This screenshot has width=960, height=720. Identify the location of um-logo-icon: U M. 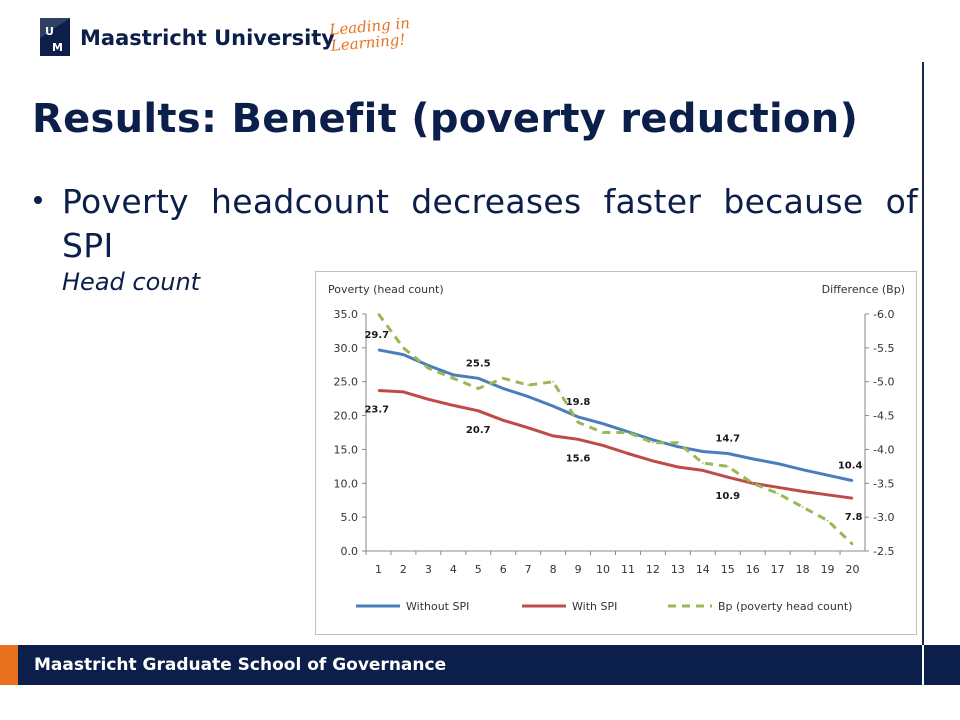
(55, 37).